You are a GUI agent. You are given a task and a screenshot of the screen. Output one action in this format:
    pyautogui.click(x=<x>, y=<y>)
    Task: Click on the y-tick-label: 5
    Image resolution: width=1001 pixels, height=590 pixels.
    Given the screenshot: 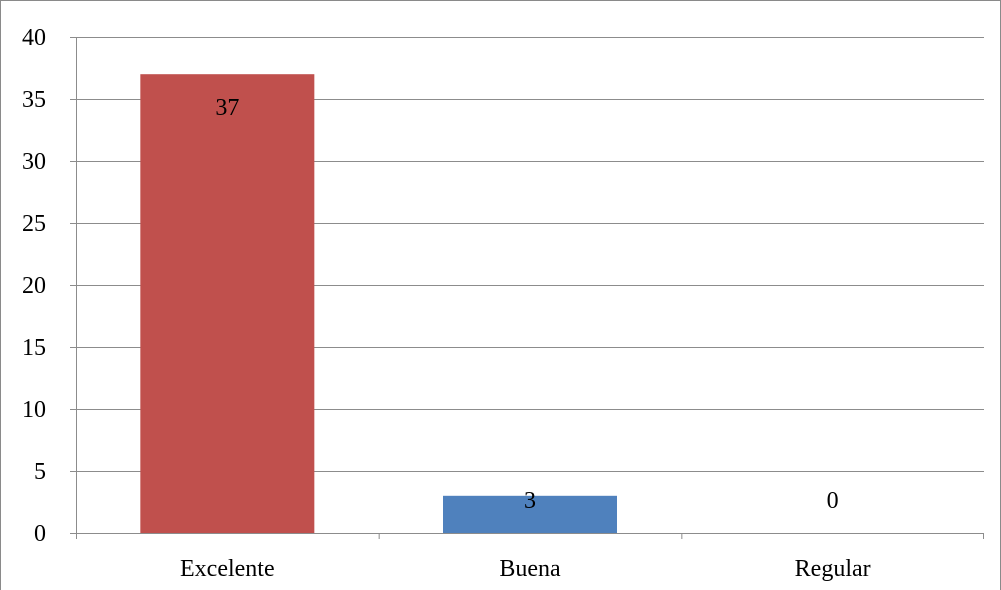 What is the action you would take?
    pyautogui.click(x=40, y=472)
    